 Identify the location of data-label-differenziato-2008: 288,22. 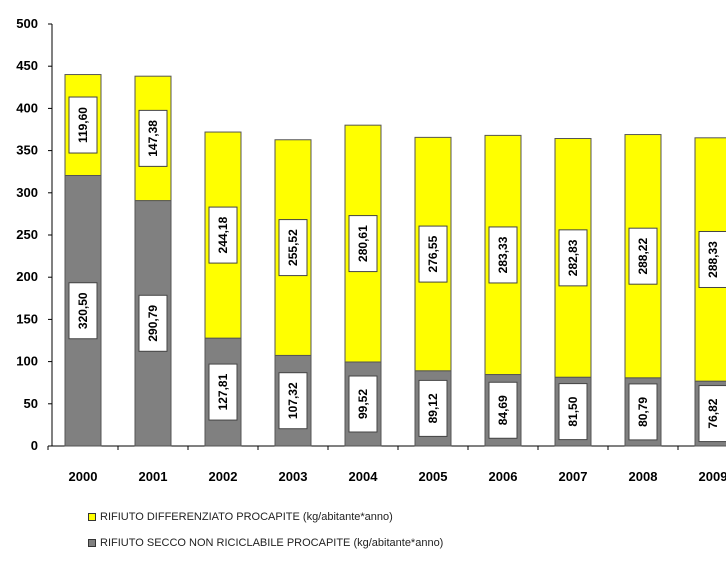
(643, 256).